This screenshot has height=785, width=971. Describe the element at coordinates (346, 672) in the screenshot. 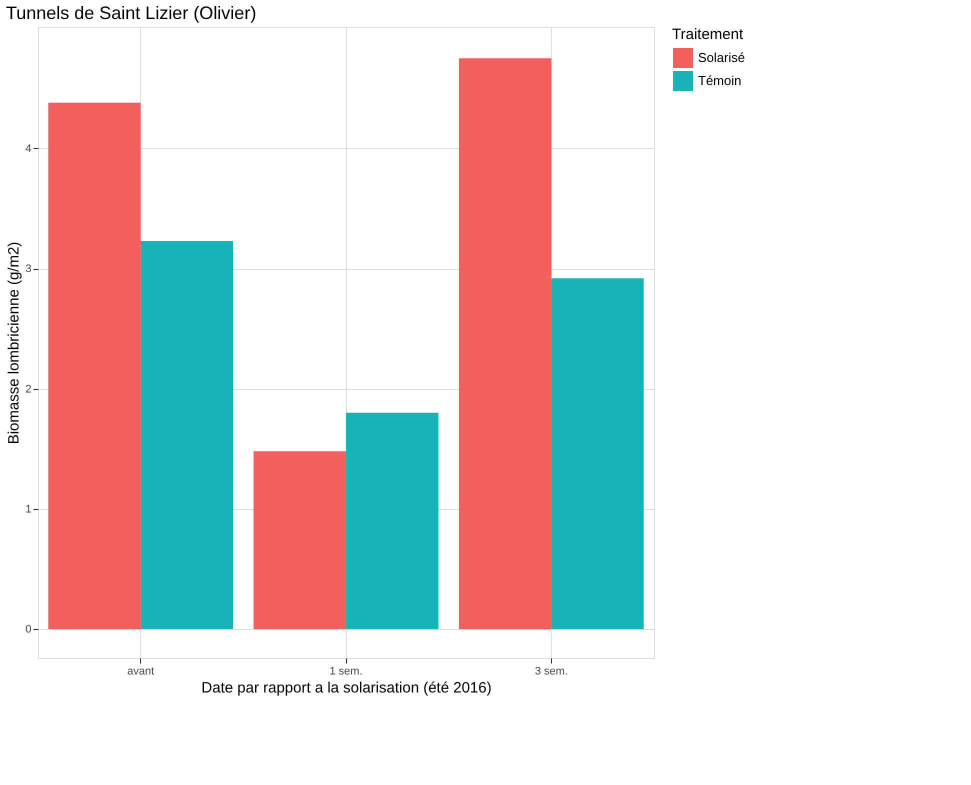

I see `x-tick-label: 1 sem.` at that location.